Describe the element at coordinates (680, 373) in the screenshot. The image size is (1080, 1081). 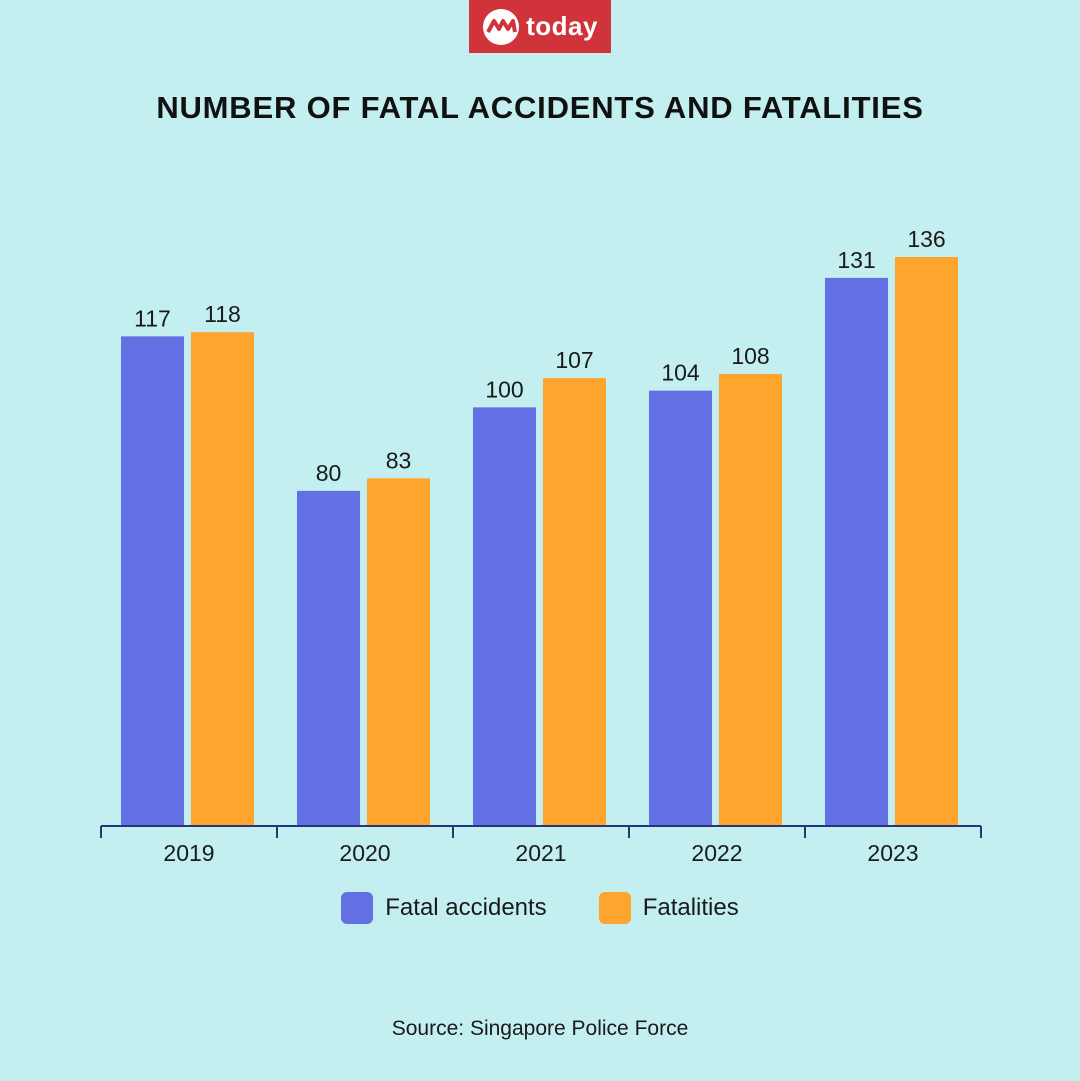
I see `data-label-fatal-accidents-2022: 104` at that location.